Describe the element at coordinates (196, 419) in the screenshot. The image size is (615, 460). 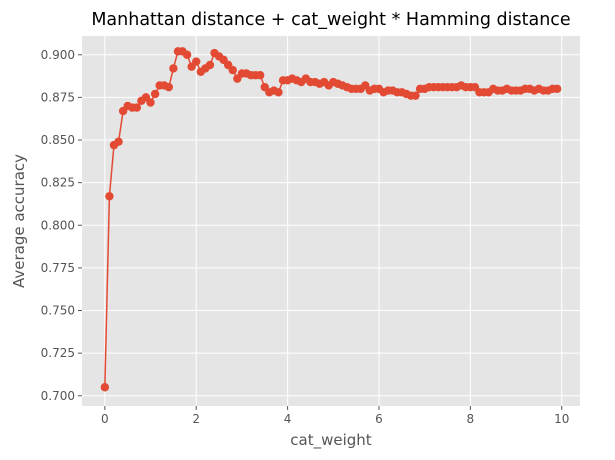
I see `x-tick-label: 2` at that location.